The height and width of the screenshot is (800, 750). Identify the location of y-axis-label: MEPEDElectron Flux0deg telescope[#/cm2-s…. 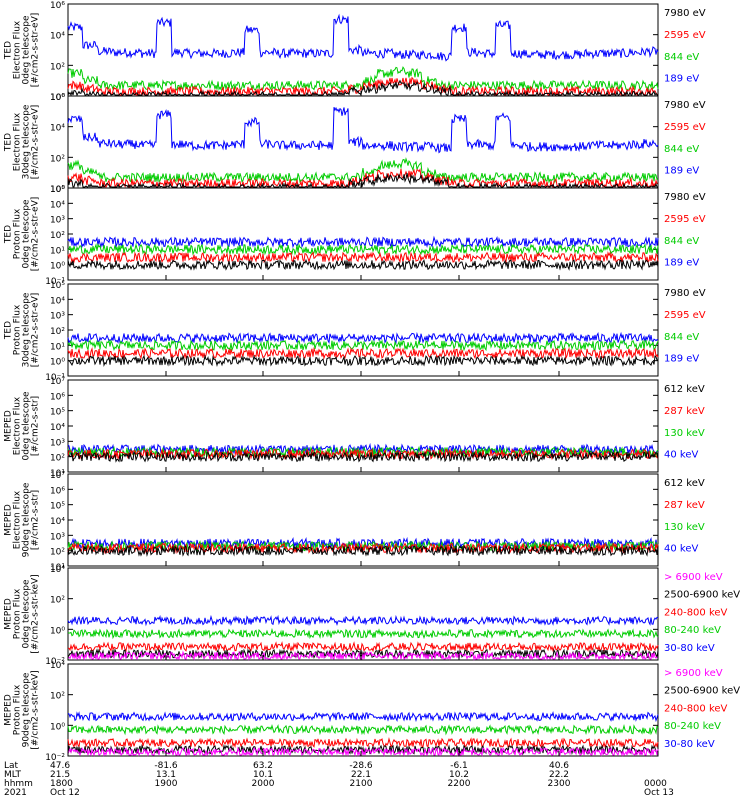
(22, 426).